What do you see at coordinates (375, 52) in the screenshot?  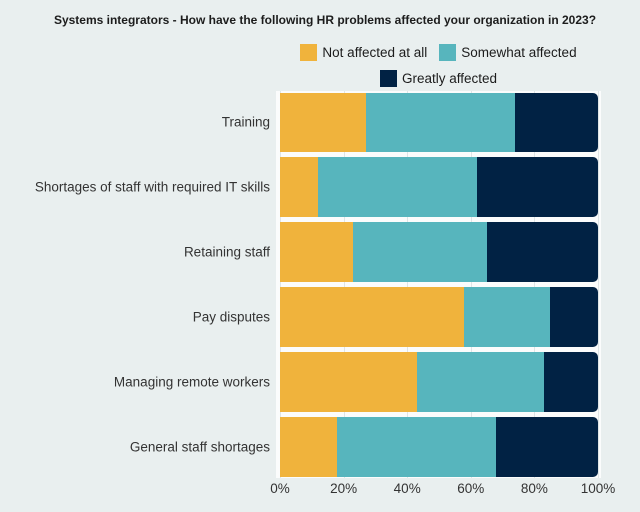 I see `legend-label: Not affected at all` at bounding box center [375, 52].